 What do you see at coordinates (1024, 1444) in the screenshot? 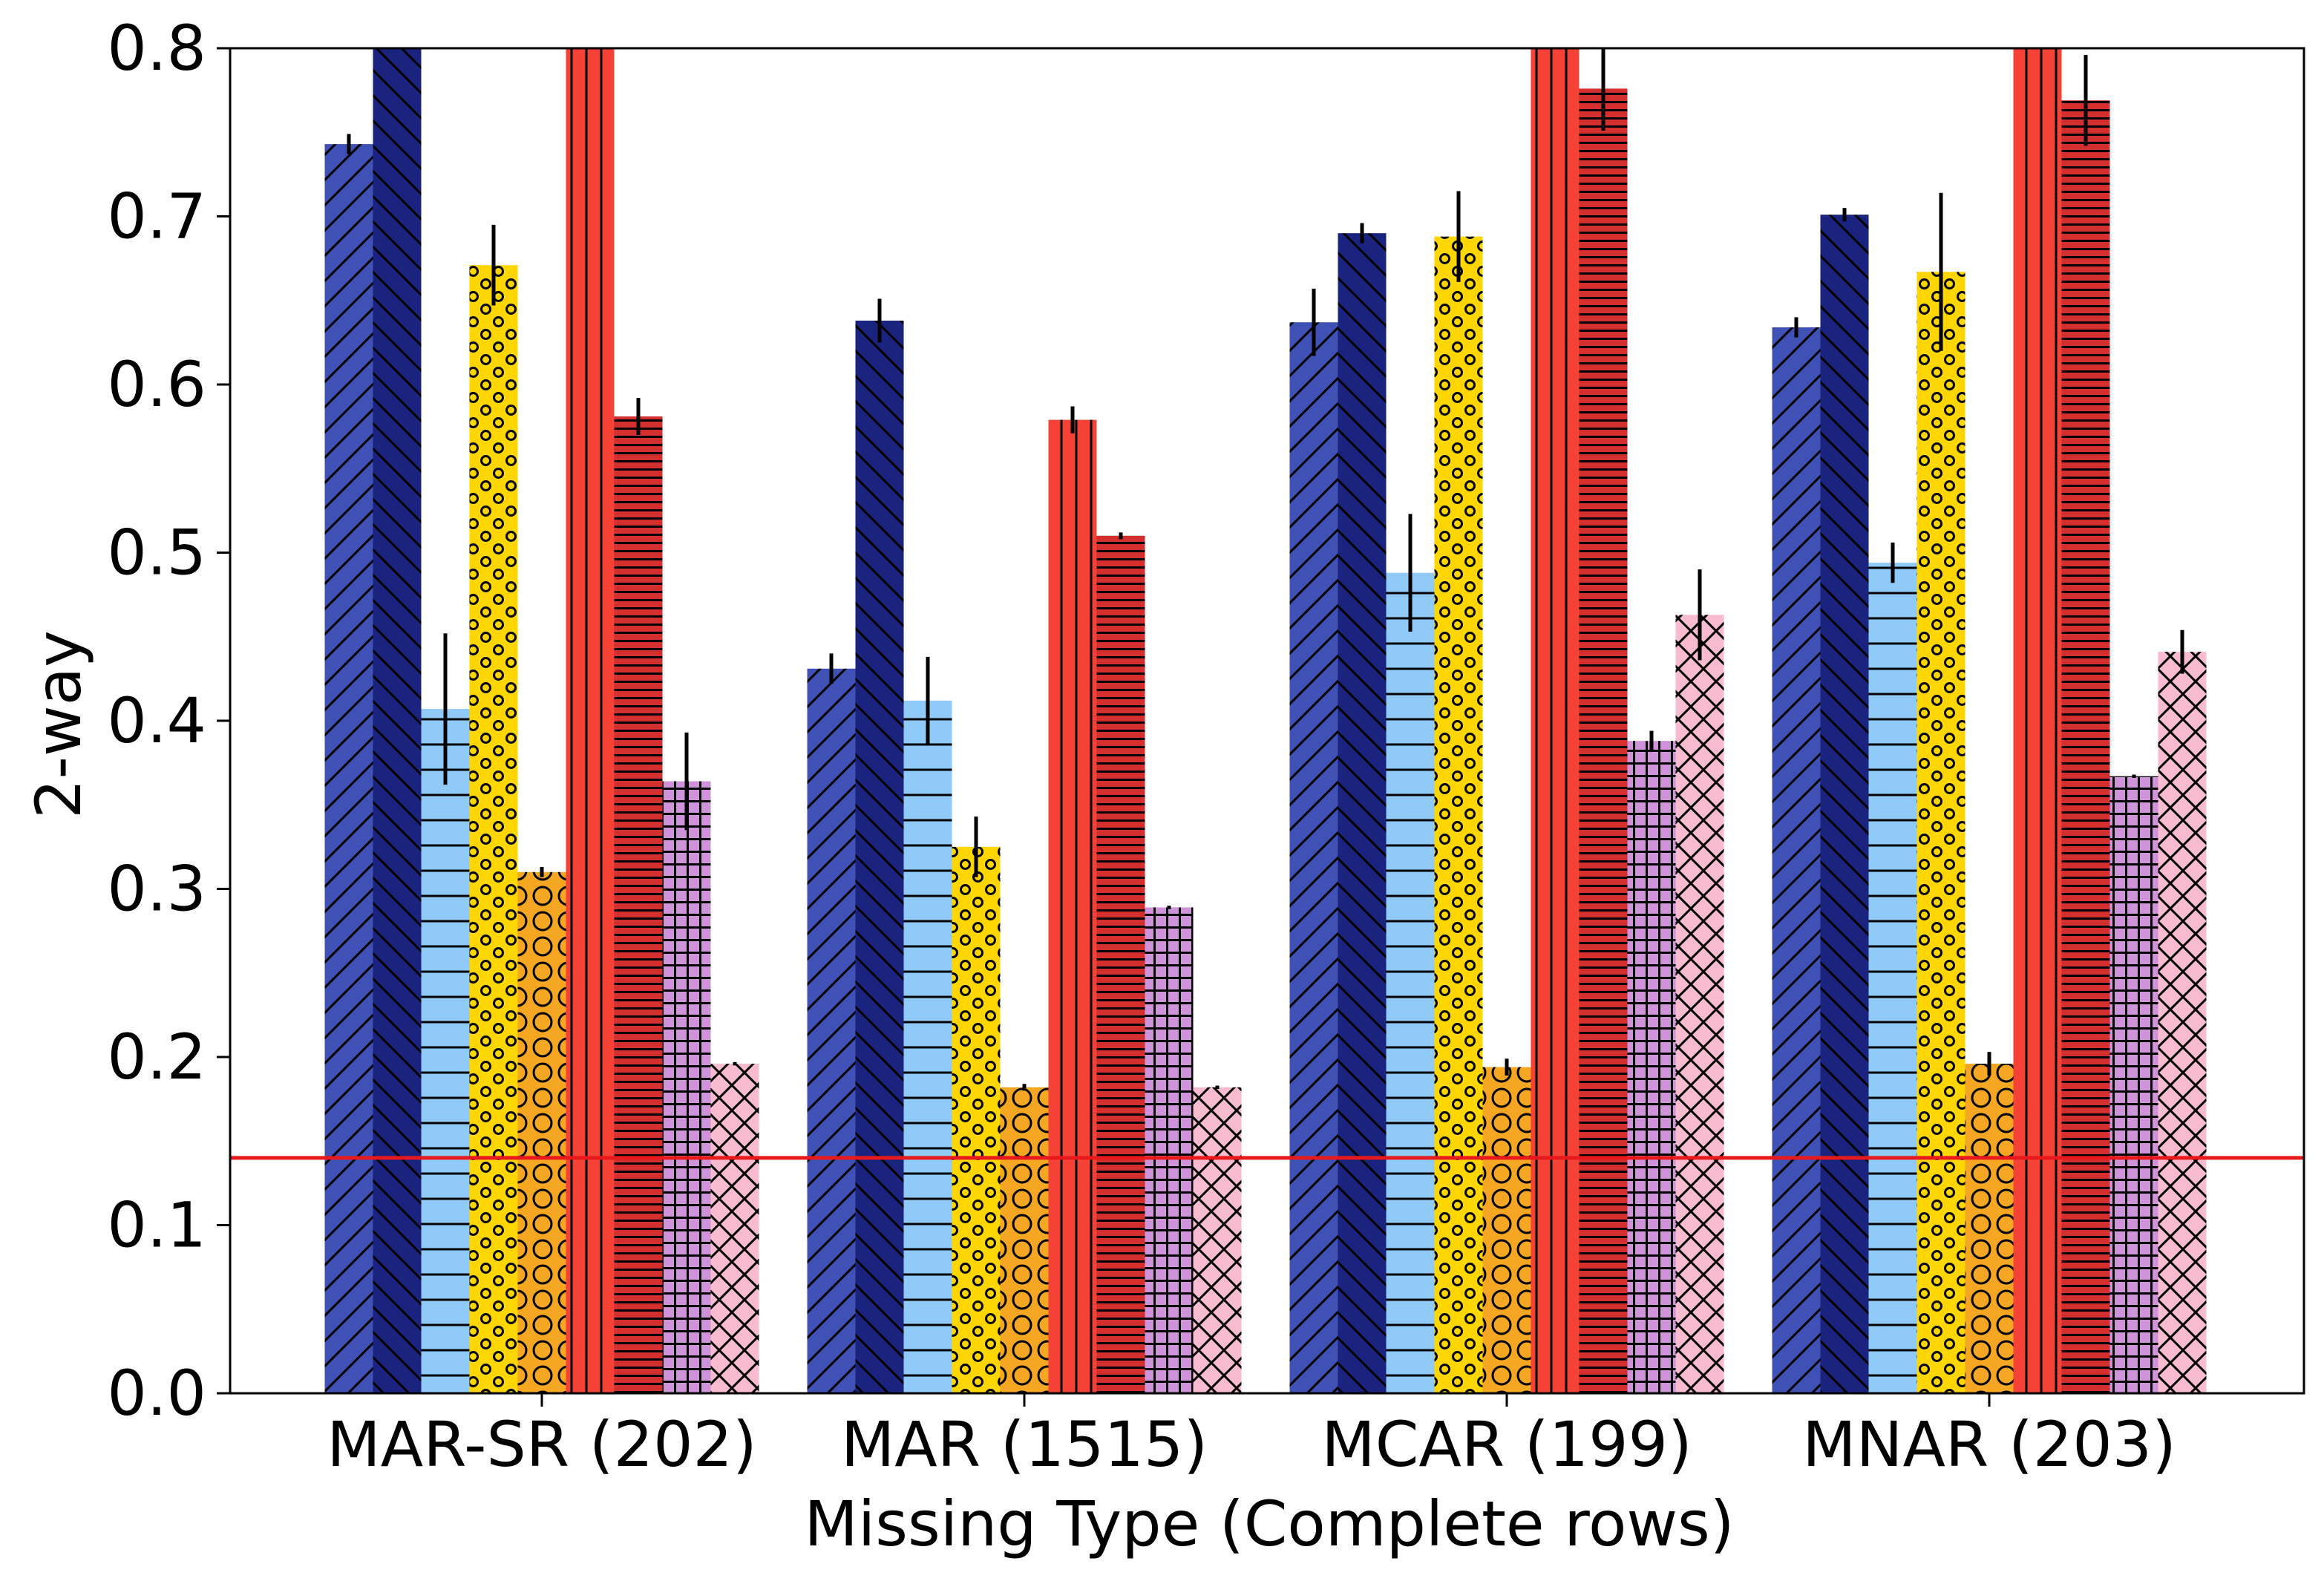
I see `x-tick-label: MAR (1515)` at bounding box center [1024, 1444].